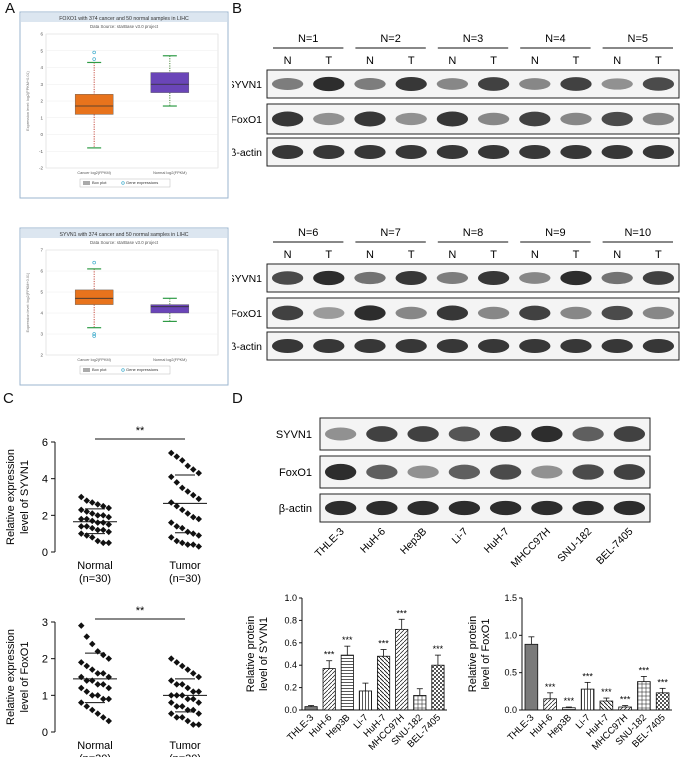 Image resolution: width=685 pixels, height=757 pixels. What do you see at coordinates (8, 398) in the screenshot?
I see `panel-letter-c: C` at bounding box center [8, 398].